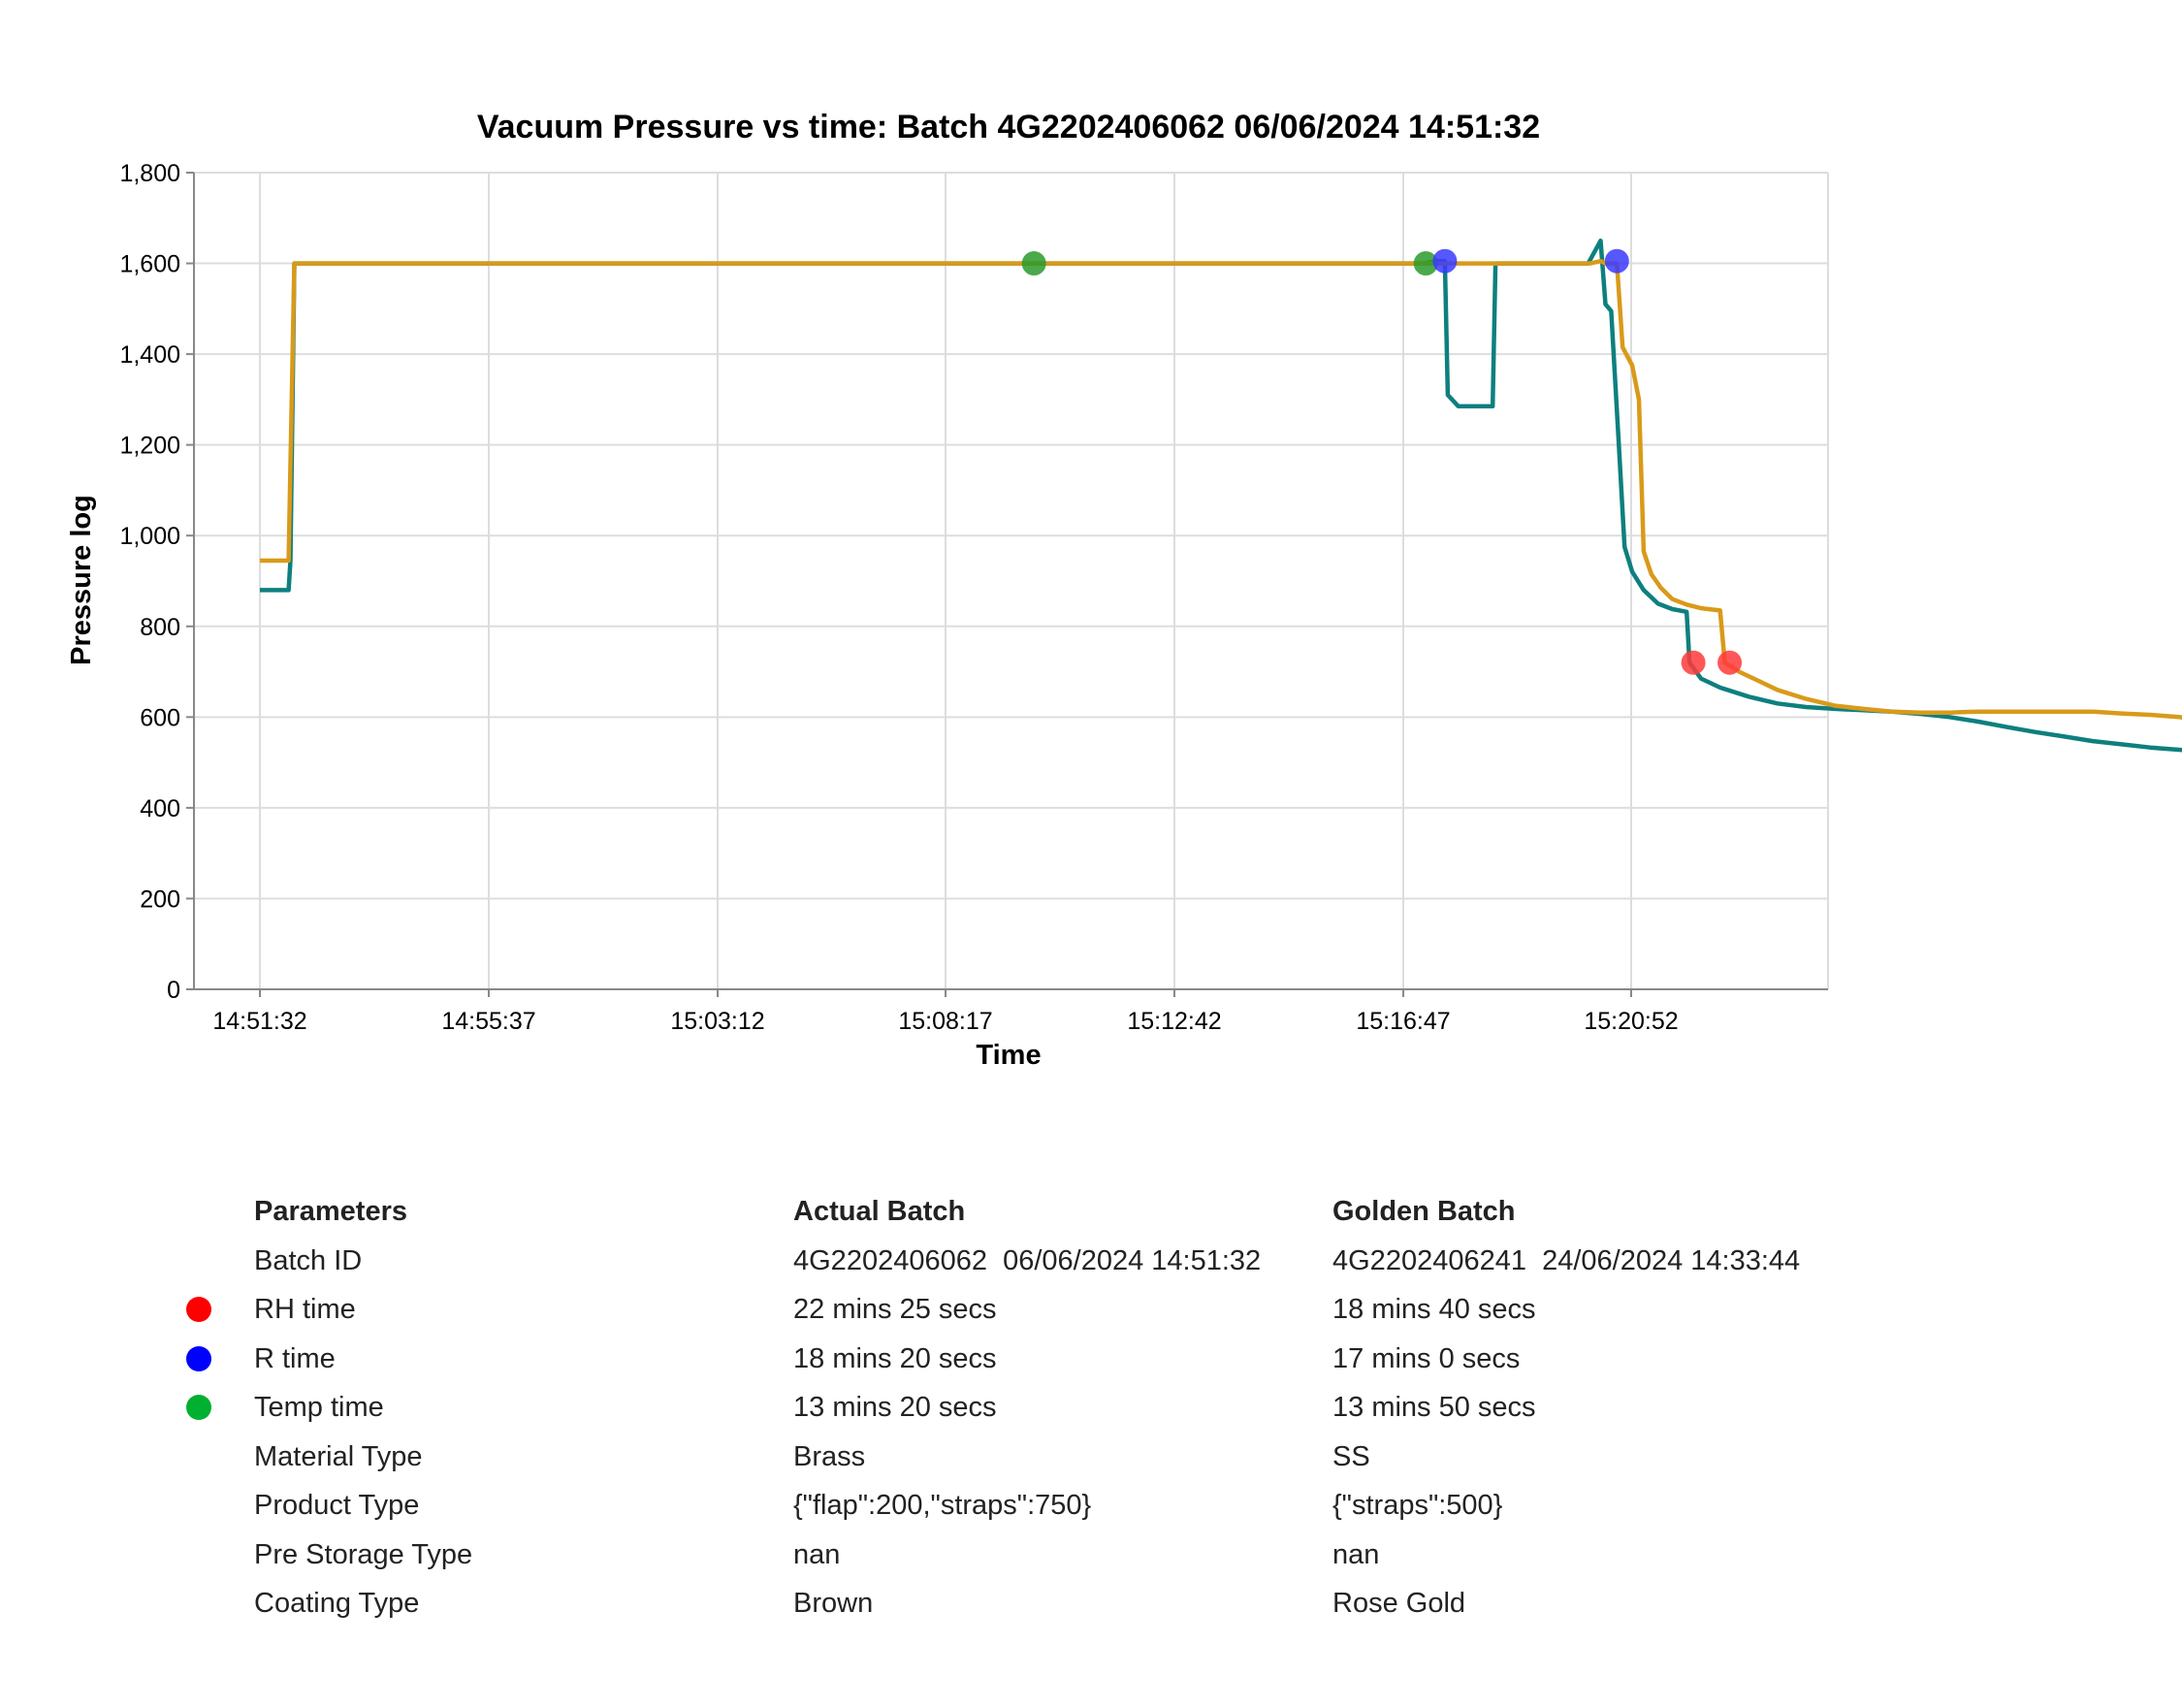 This screenshot has height=1708, width=2182. Describe the element at coordinates (149, 265) in the screenshot. I see `y-tick-label: 1,600` at that location.